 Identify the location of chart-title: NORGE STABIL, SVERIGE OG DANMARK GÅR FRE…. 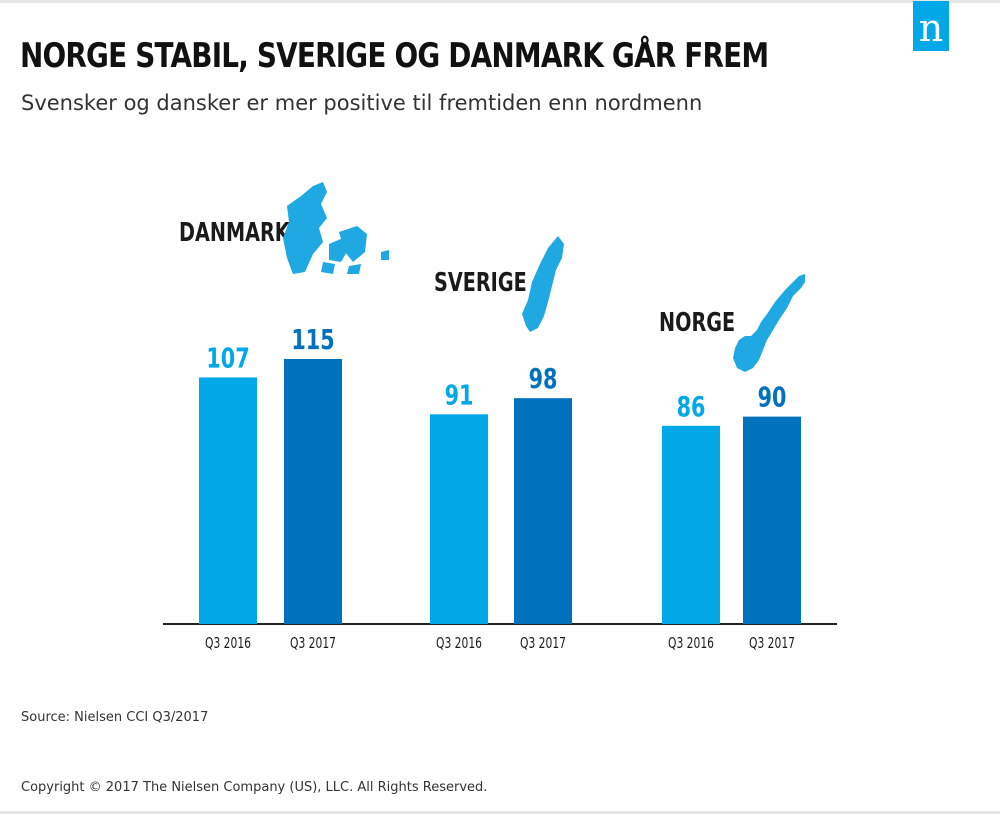
(394, 56).